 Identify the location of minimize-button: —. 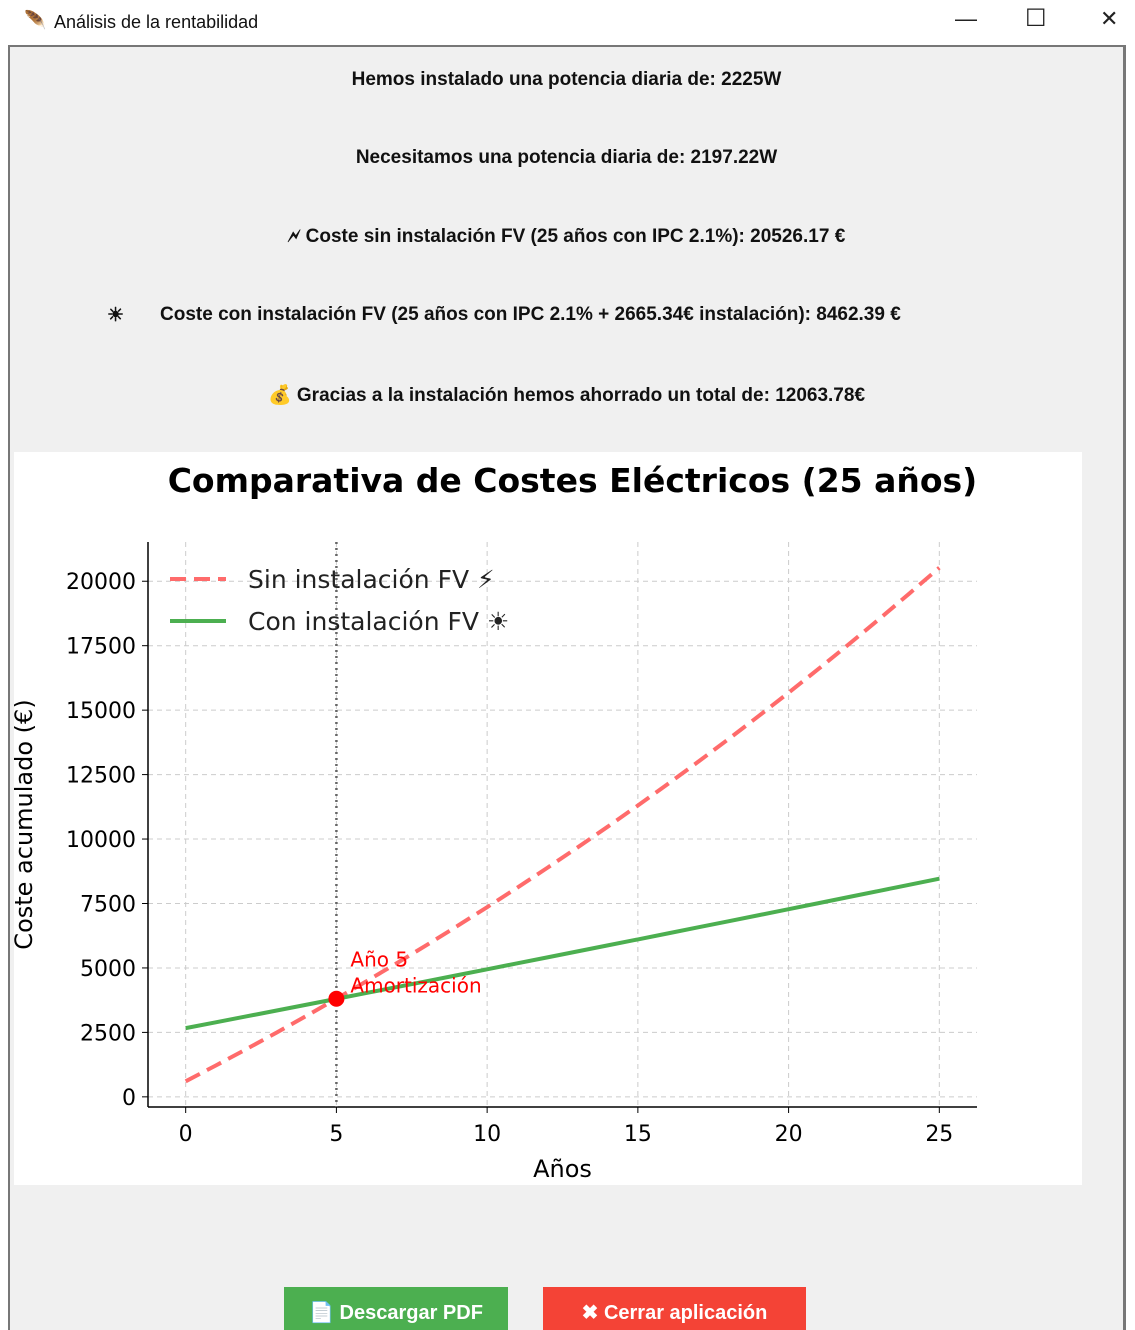
(966, 18).